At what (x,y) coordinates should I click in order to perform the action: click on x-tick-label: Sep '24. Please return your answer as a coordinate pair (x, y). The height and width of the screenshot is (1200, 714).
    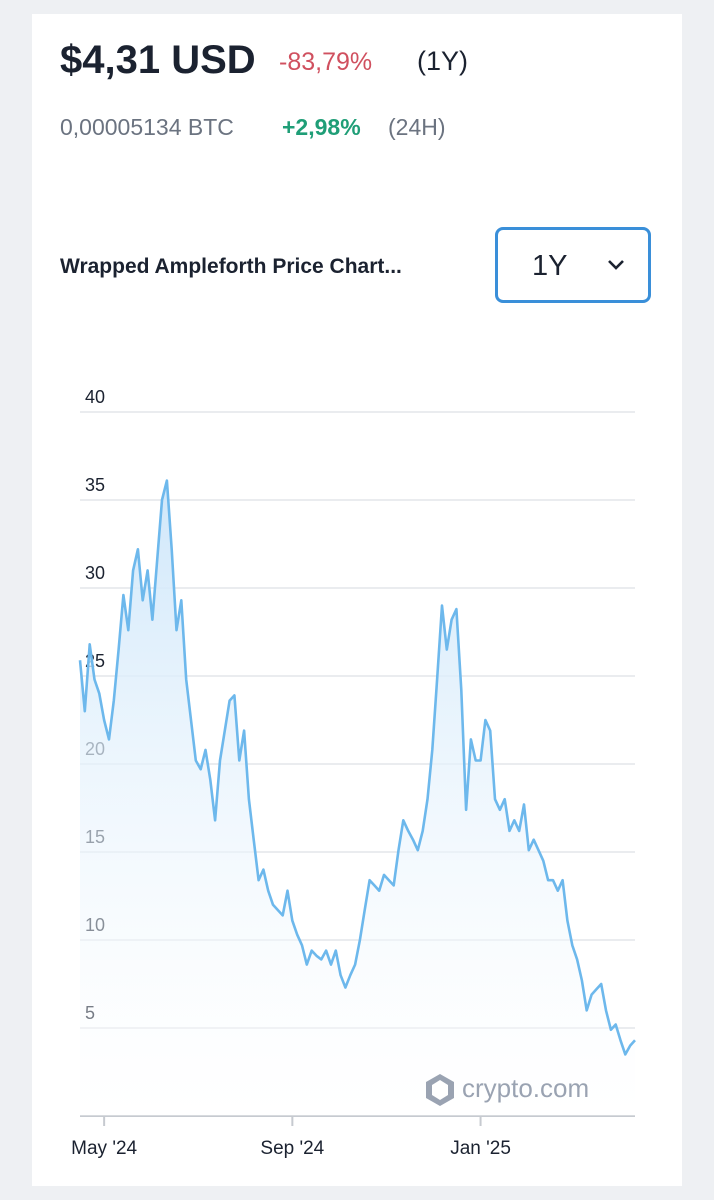
    Looking at the image, I should click on (292, 1148).